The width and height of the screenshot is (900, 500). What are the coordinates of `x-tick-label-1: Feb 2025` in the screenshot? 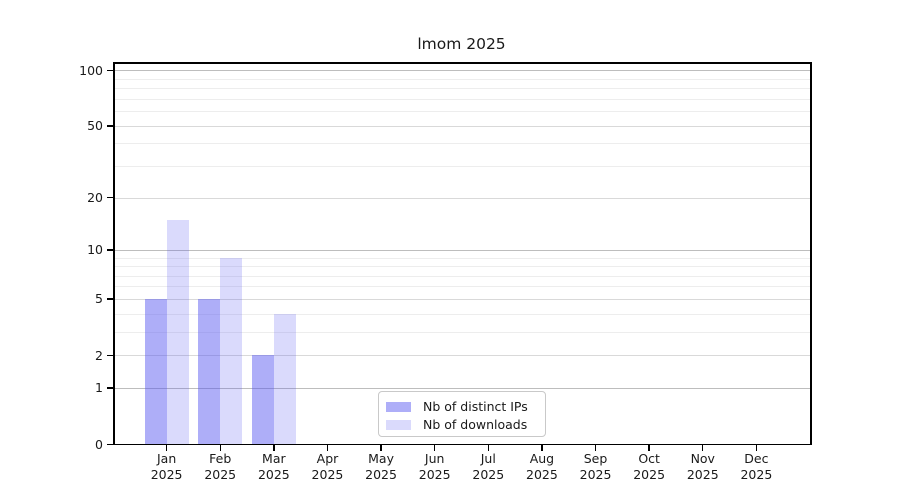 It's located at (220, 467).